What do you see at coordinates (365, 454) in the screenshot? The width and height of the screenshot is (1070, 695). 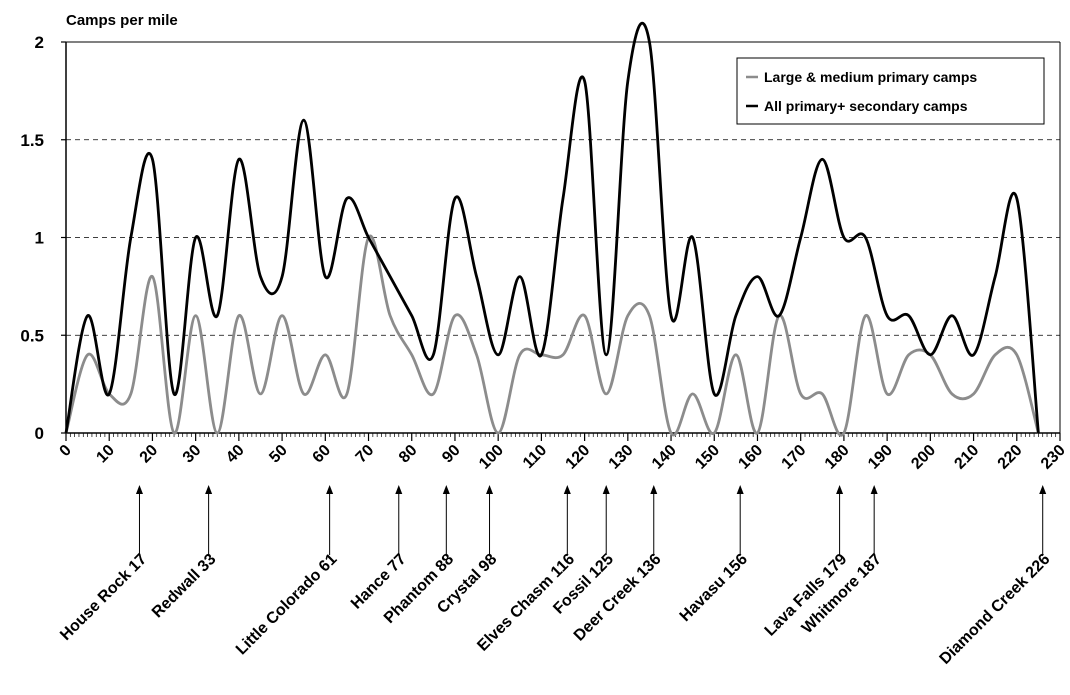 I see `x-tick-label-7: 70` at bounding box center [365, 454].